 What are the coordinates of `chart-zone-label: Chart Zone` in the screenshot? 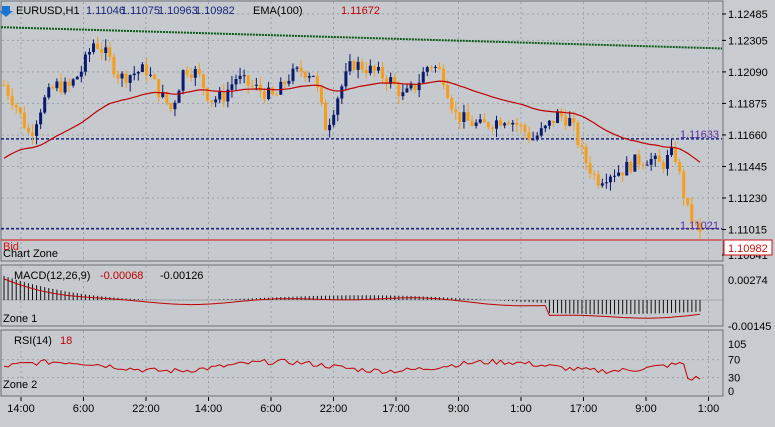 It's located at (30, 254).